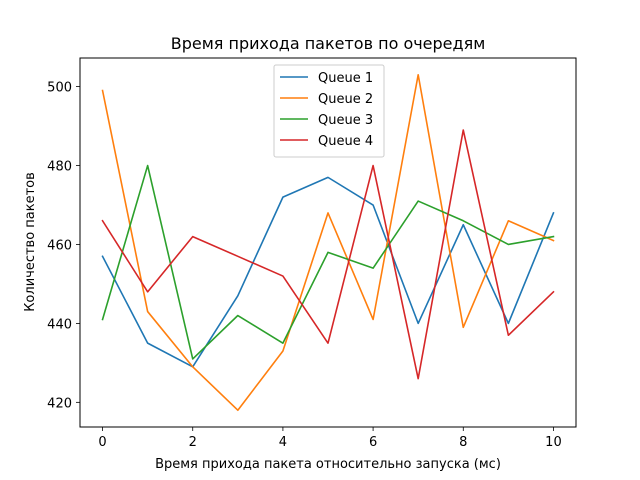 The height and width of the screenshot is (480, 640). I want to click on x-tick-label: 2, so click(193, 442).